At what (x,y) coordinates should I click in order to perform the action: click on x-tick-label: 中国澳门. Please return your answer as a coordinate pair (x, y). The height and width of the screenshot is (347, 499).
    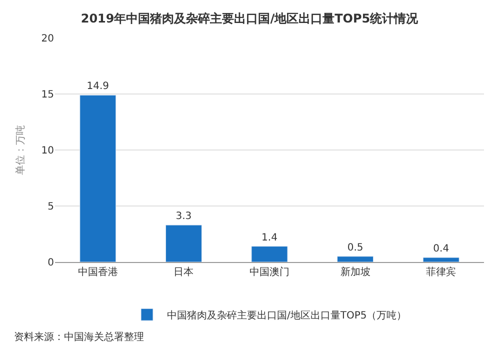
    Looking at the image, I should click on (270, 272).